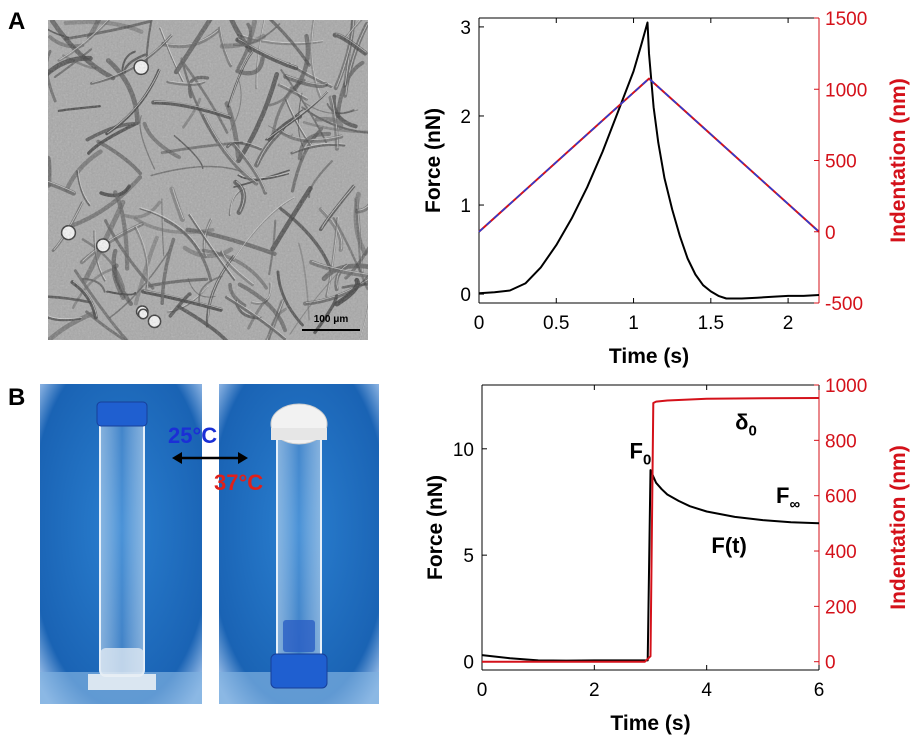 The image size is (917, 737). I want to click on tube-photo-25c, so click(121, 544).